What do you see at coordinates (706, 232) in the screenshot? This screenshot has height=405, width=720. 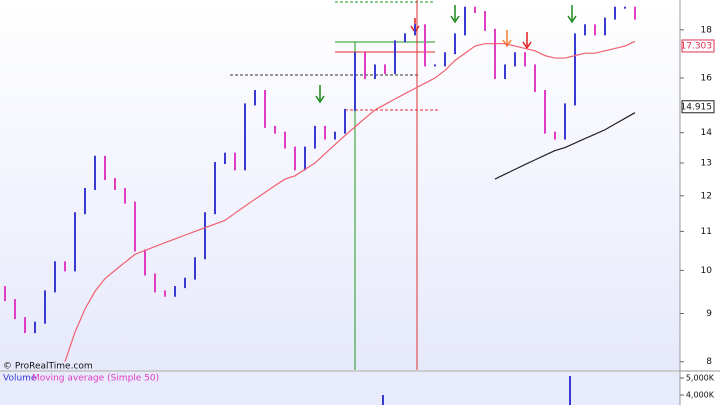 I see `y-tick-label: 11` at bounding box center [706, 232].